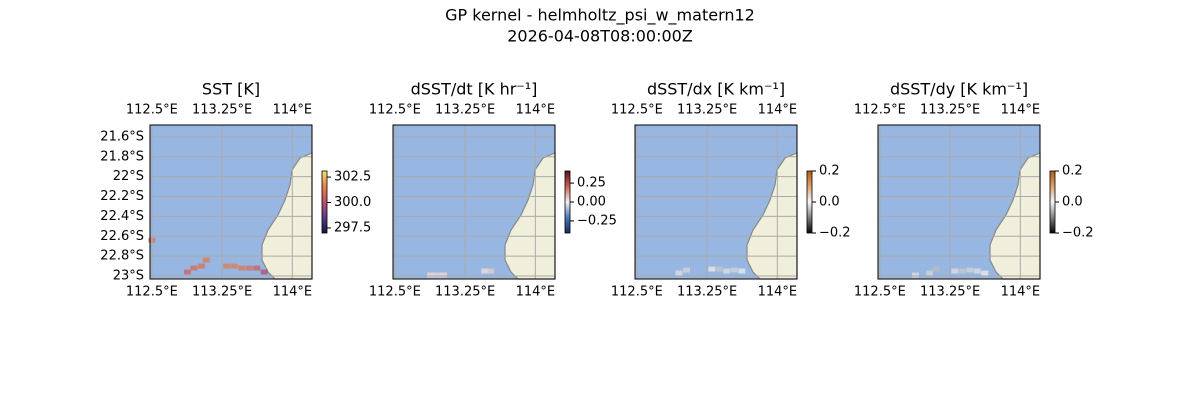  I want to click on y-tick-label: 22.6°S, so click(122, 236).